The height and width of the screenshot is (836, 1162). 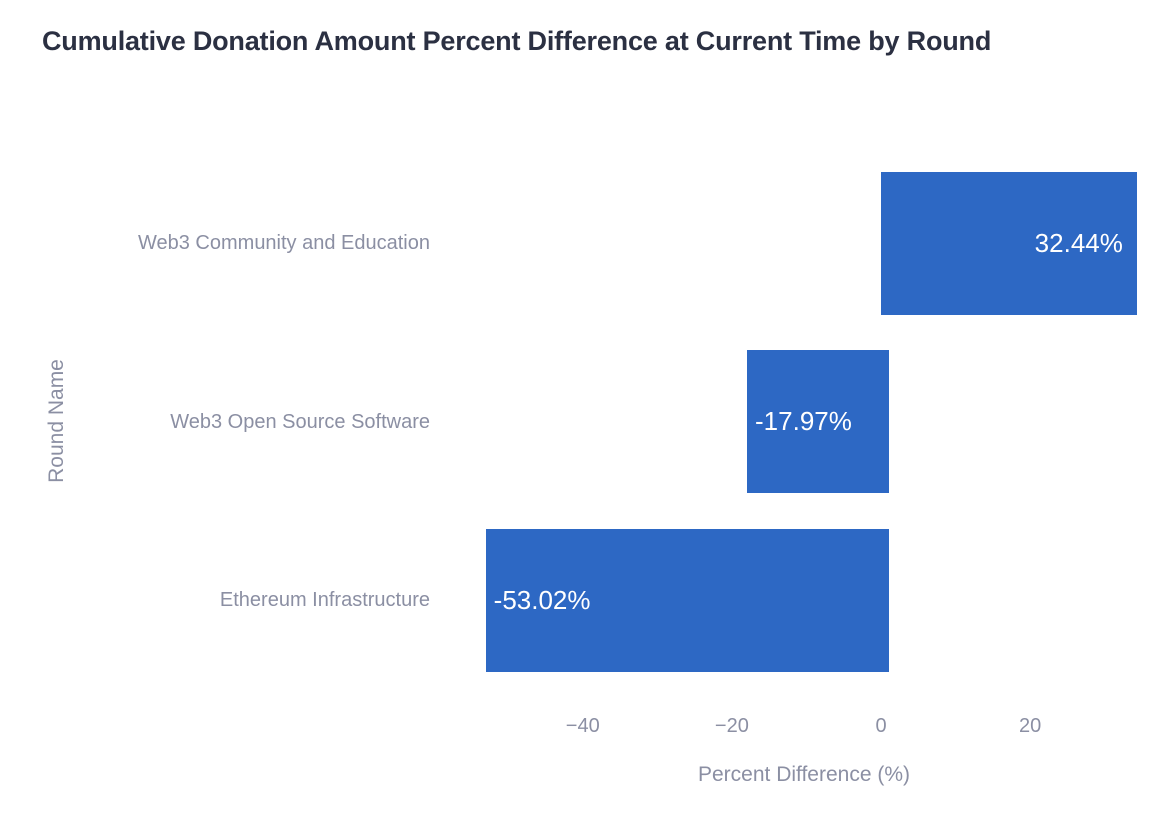 I want to click on x-tick-label: 20, so click(x=1030, y=726).